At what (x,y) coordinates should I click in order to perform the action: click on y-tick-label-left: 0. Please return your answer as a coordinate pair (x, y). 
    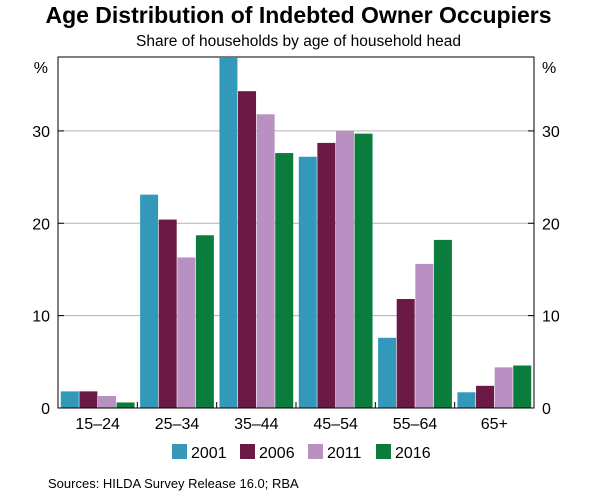
    Looking at the image, I should click on (45, 409).